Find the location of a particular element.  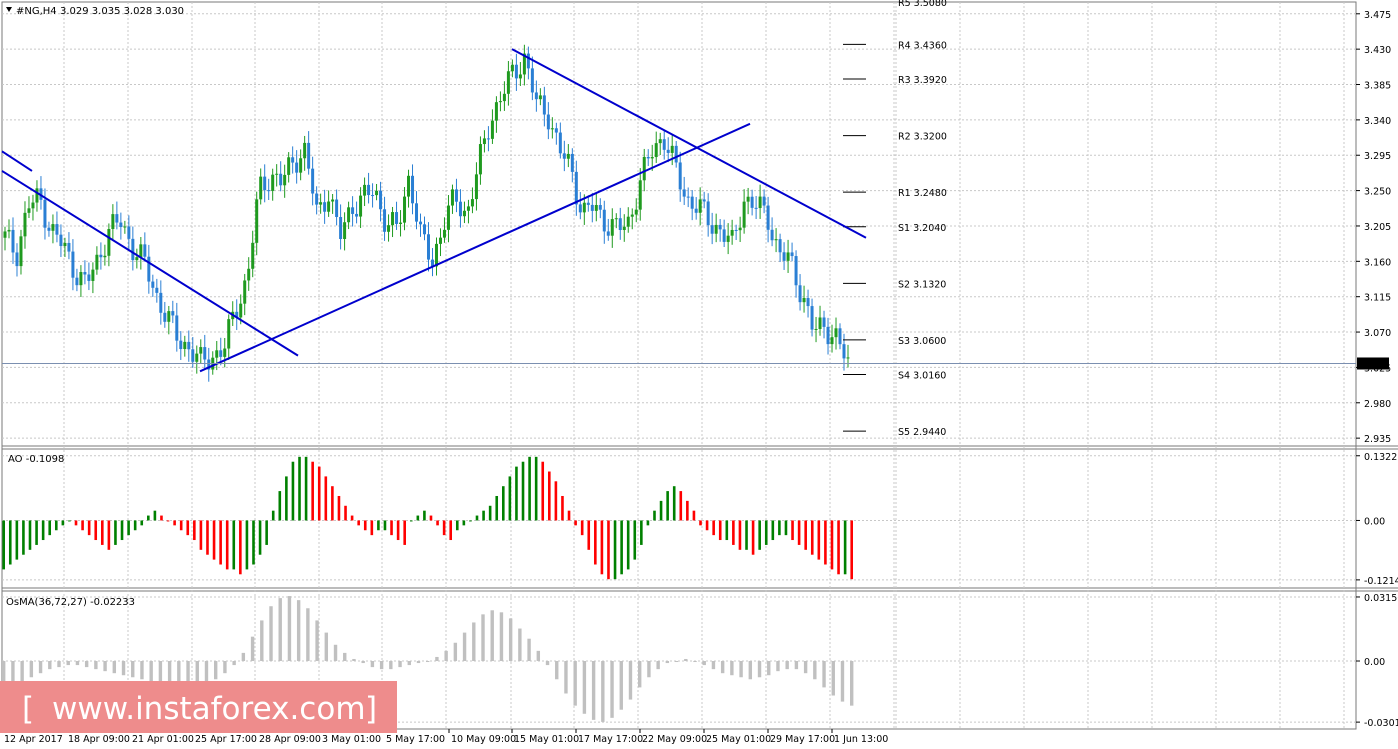

ao-tick-label: 0.1322 is located at coordinates (1380, 457).